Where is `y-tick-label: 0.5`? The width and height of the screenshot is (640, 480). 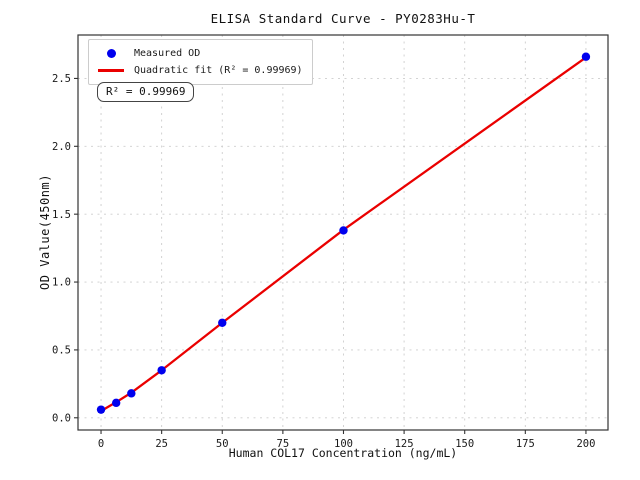
y-tick-label: 0.5 is located at coordinates (61, 351).